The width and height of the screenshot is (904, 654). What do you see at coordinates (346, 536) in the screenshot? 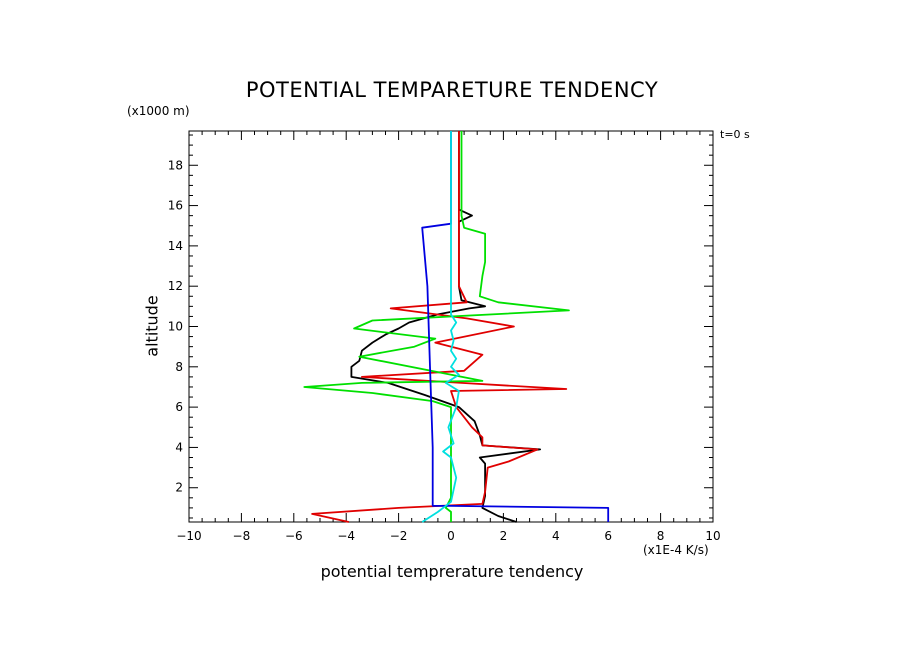
I see `x-tick-label: −4` at bounding box center [346, 536].